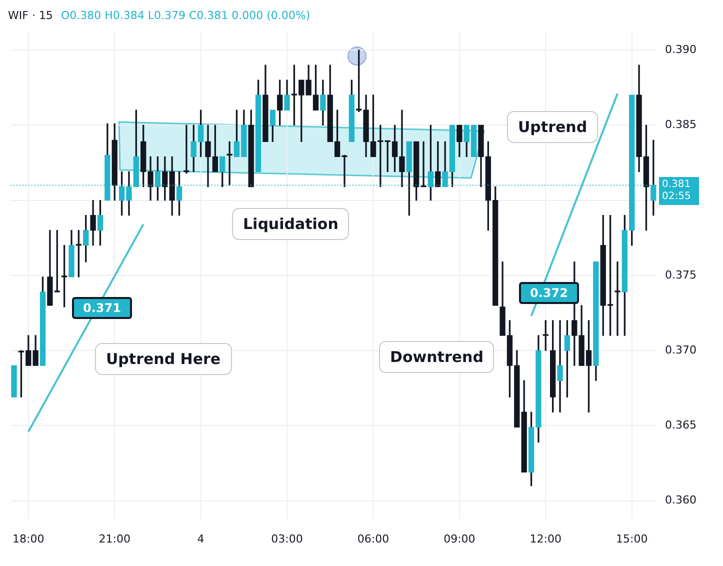 Image resolution: width=723 pixels, height=566 pixels. What do you see at coordinates (373, 539) in the screenshot?
I see `x-tick-label: 06:00` at bounding box center [373, 539].